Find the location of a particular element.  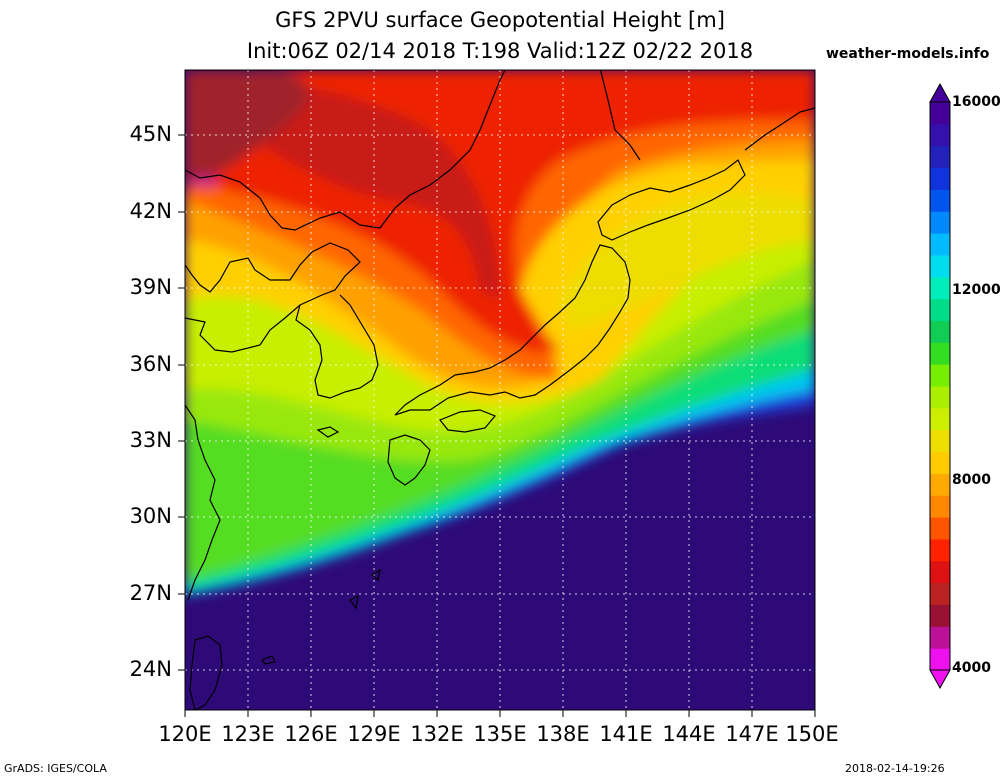

colorbar-label: 12000 is located at coordinates (976, 290).